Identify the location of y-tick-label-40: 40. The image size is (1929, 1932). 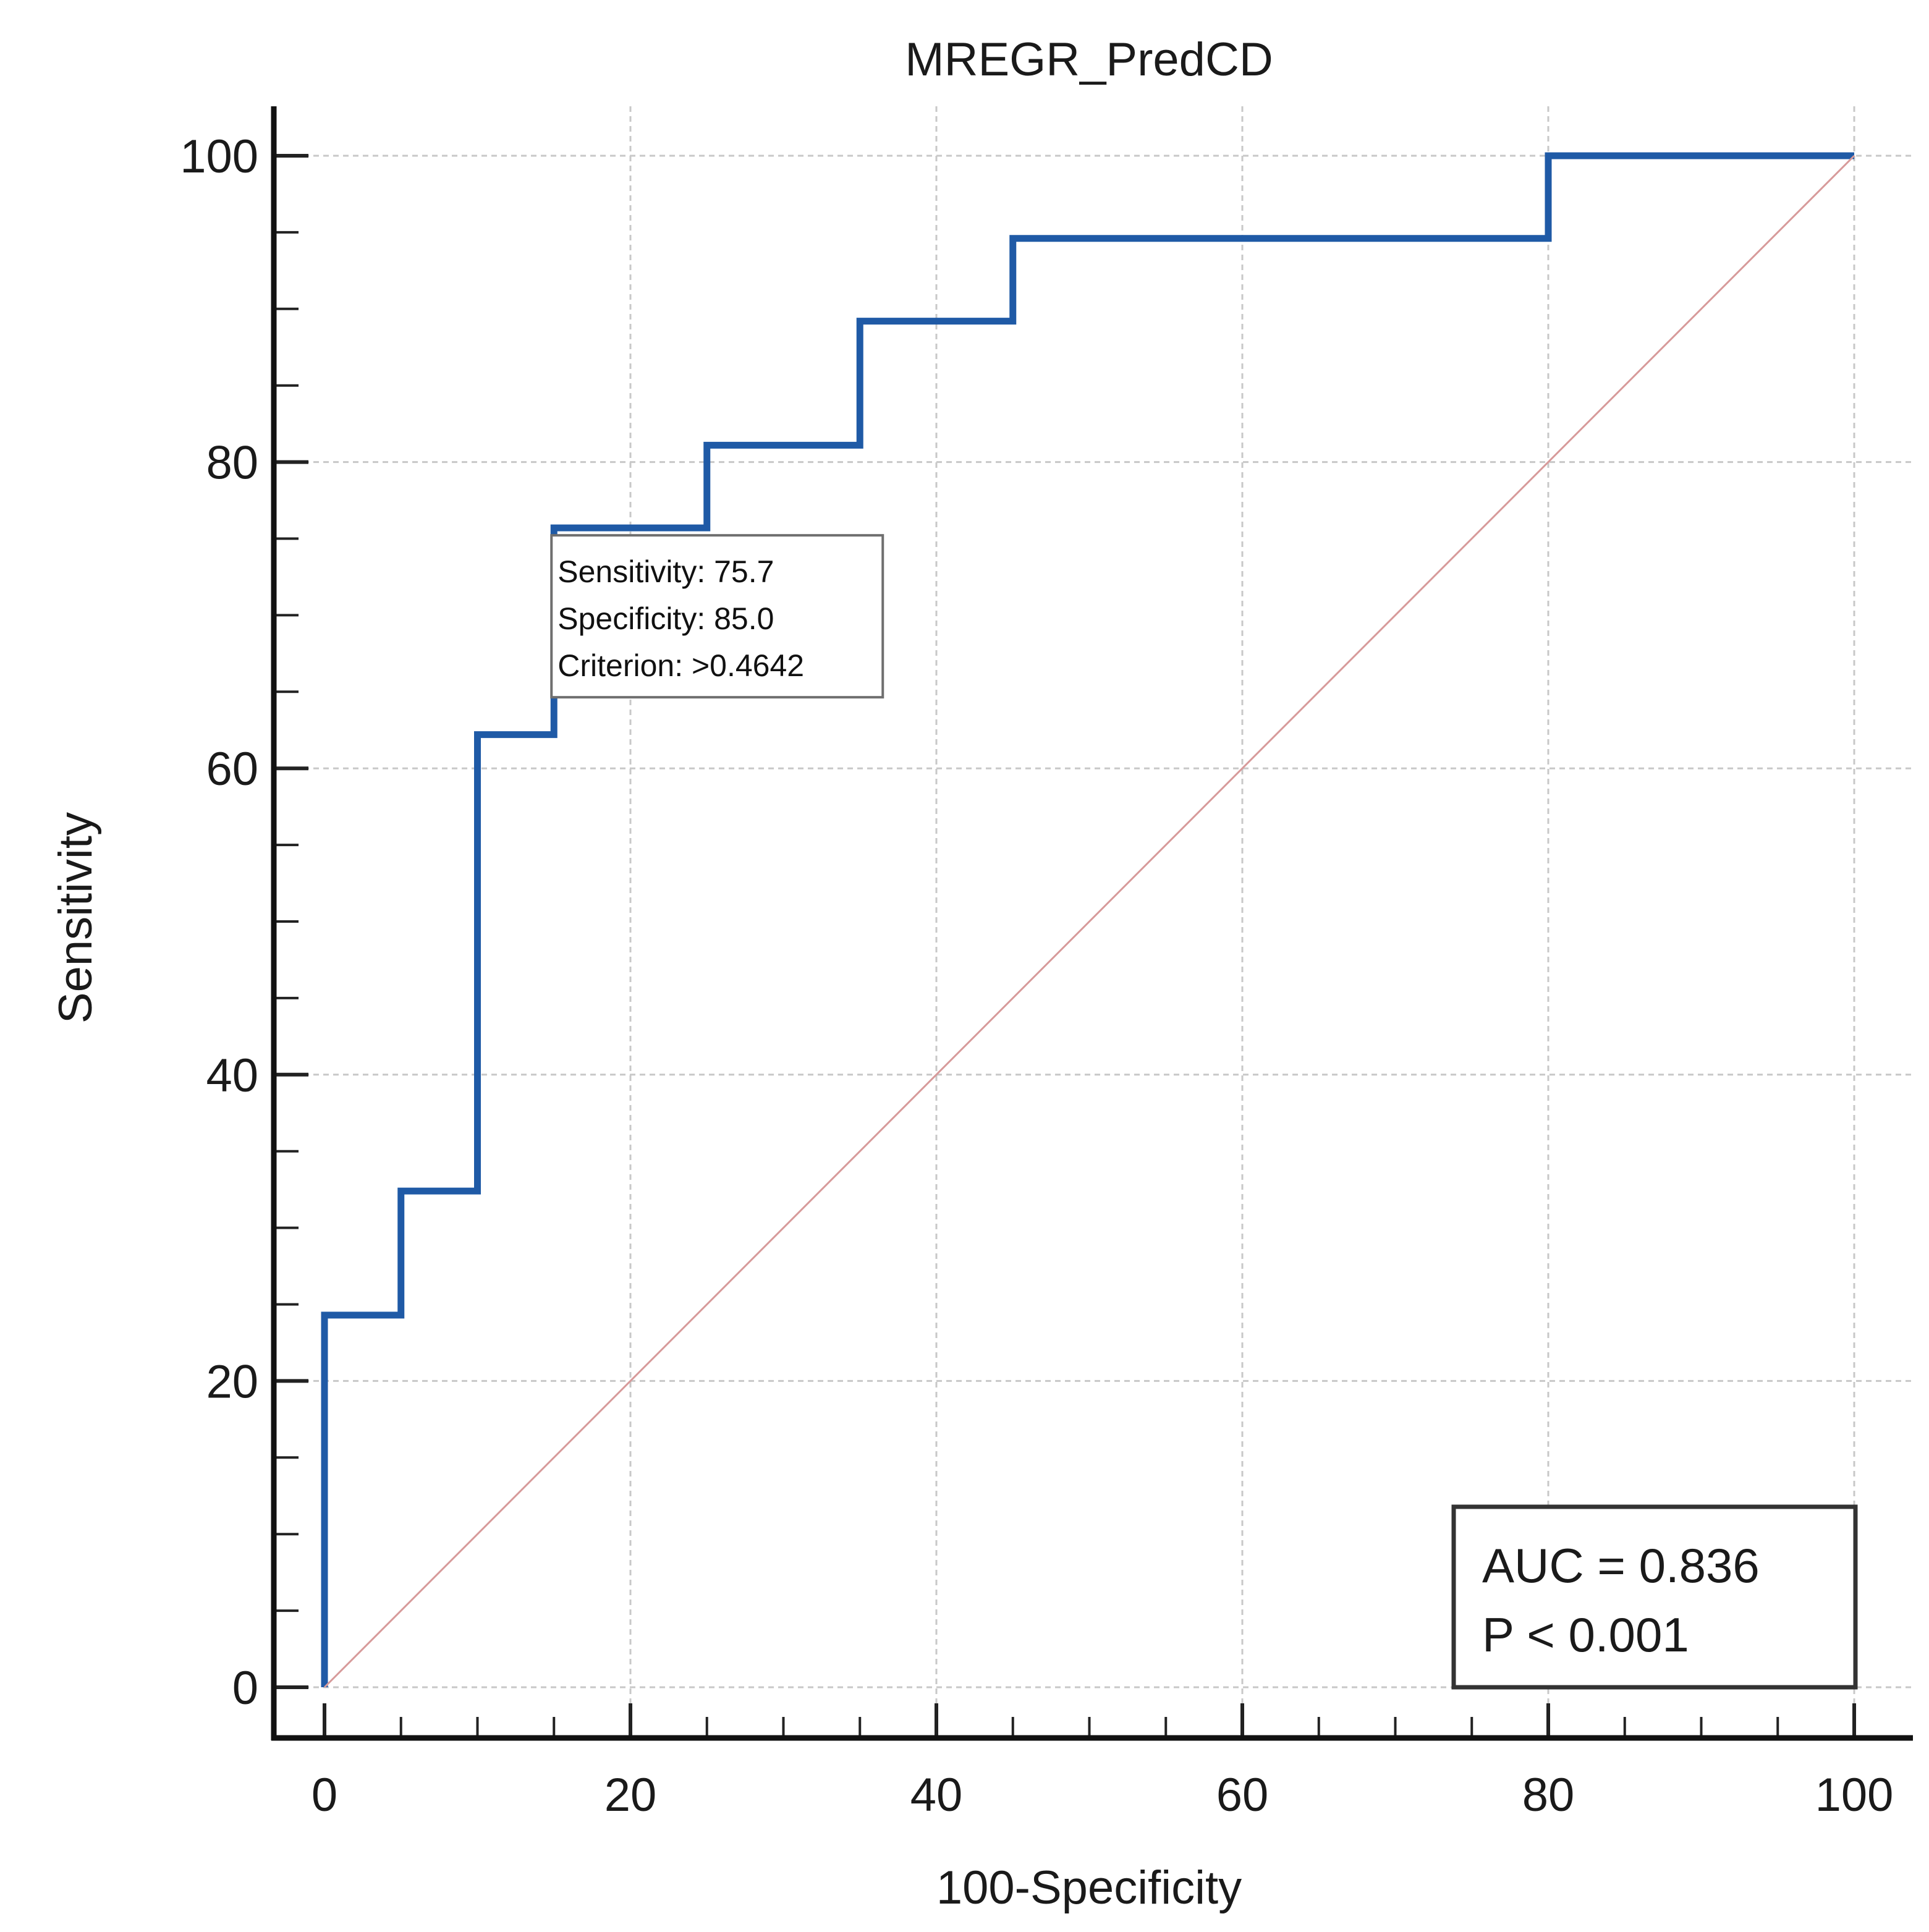
(232, 1075).